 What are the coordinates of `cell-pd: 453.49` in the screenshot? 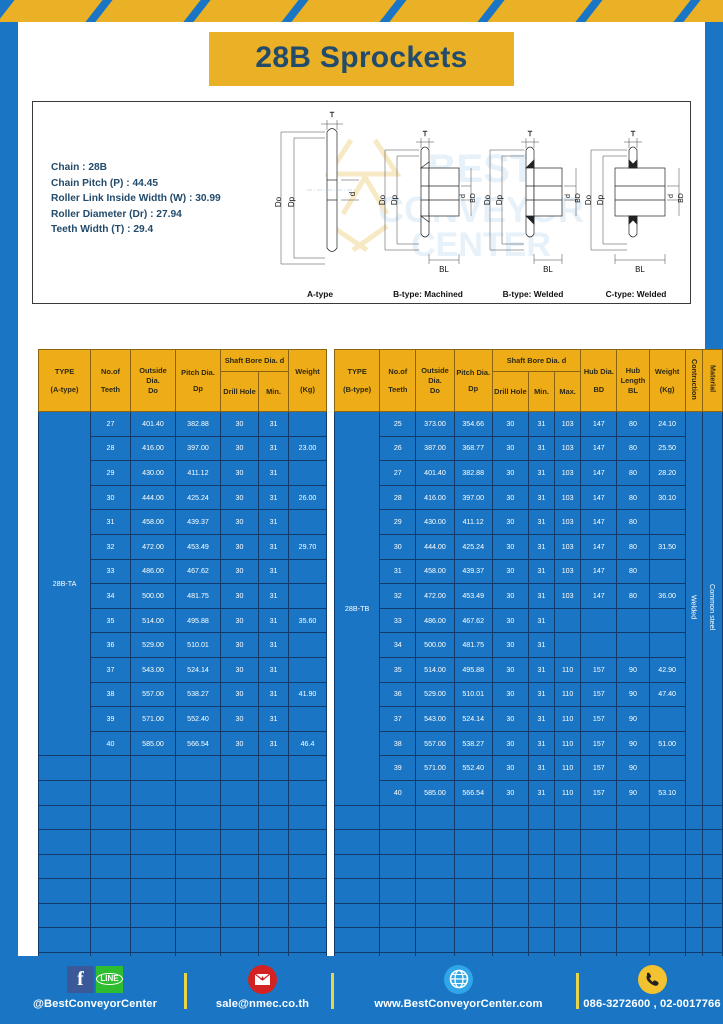 It's located at (198, 546).